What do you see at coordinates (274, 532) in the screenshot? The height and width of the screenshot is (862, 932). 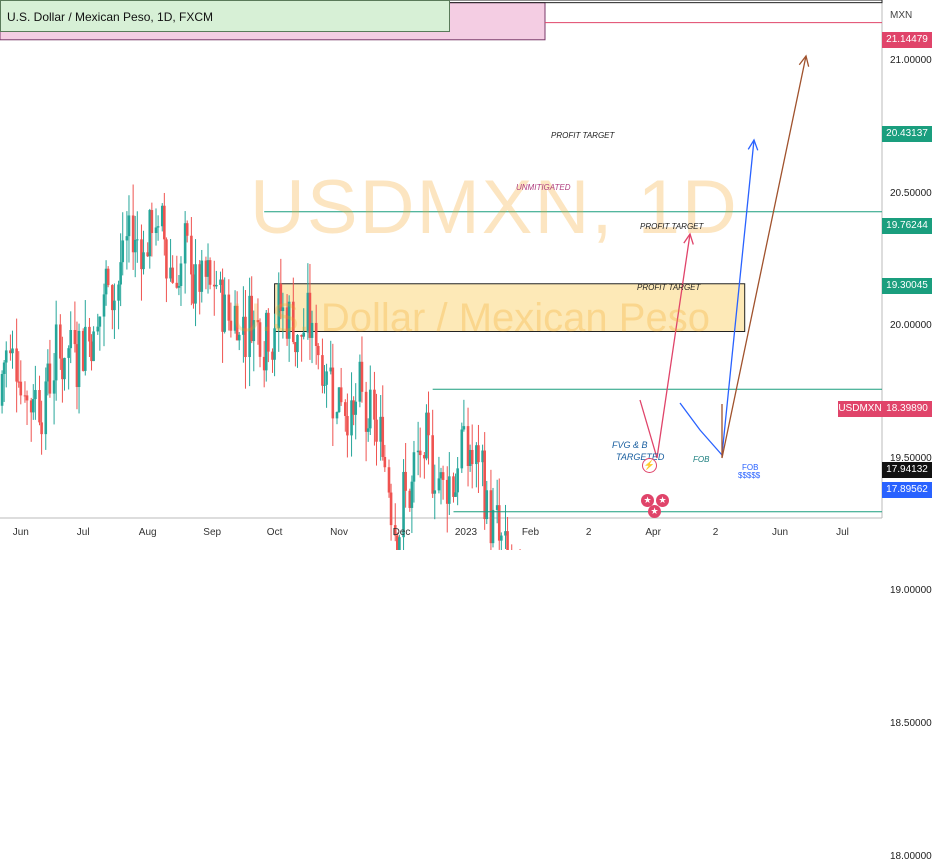 I see `x-tick-label: Oct` at bounding box center [274, 532].